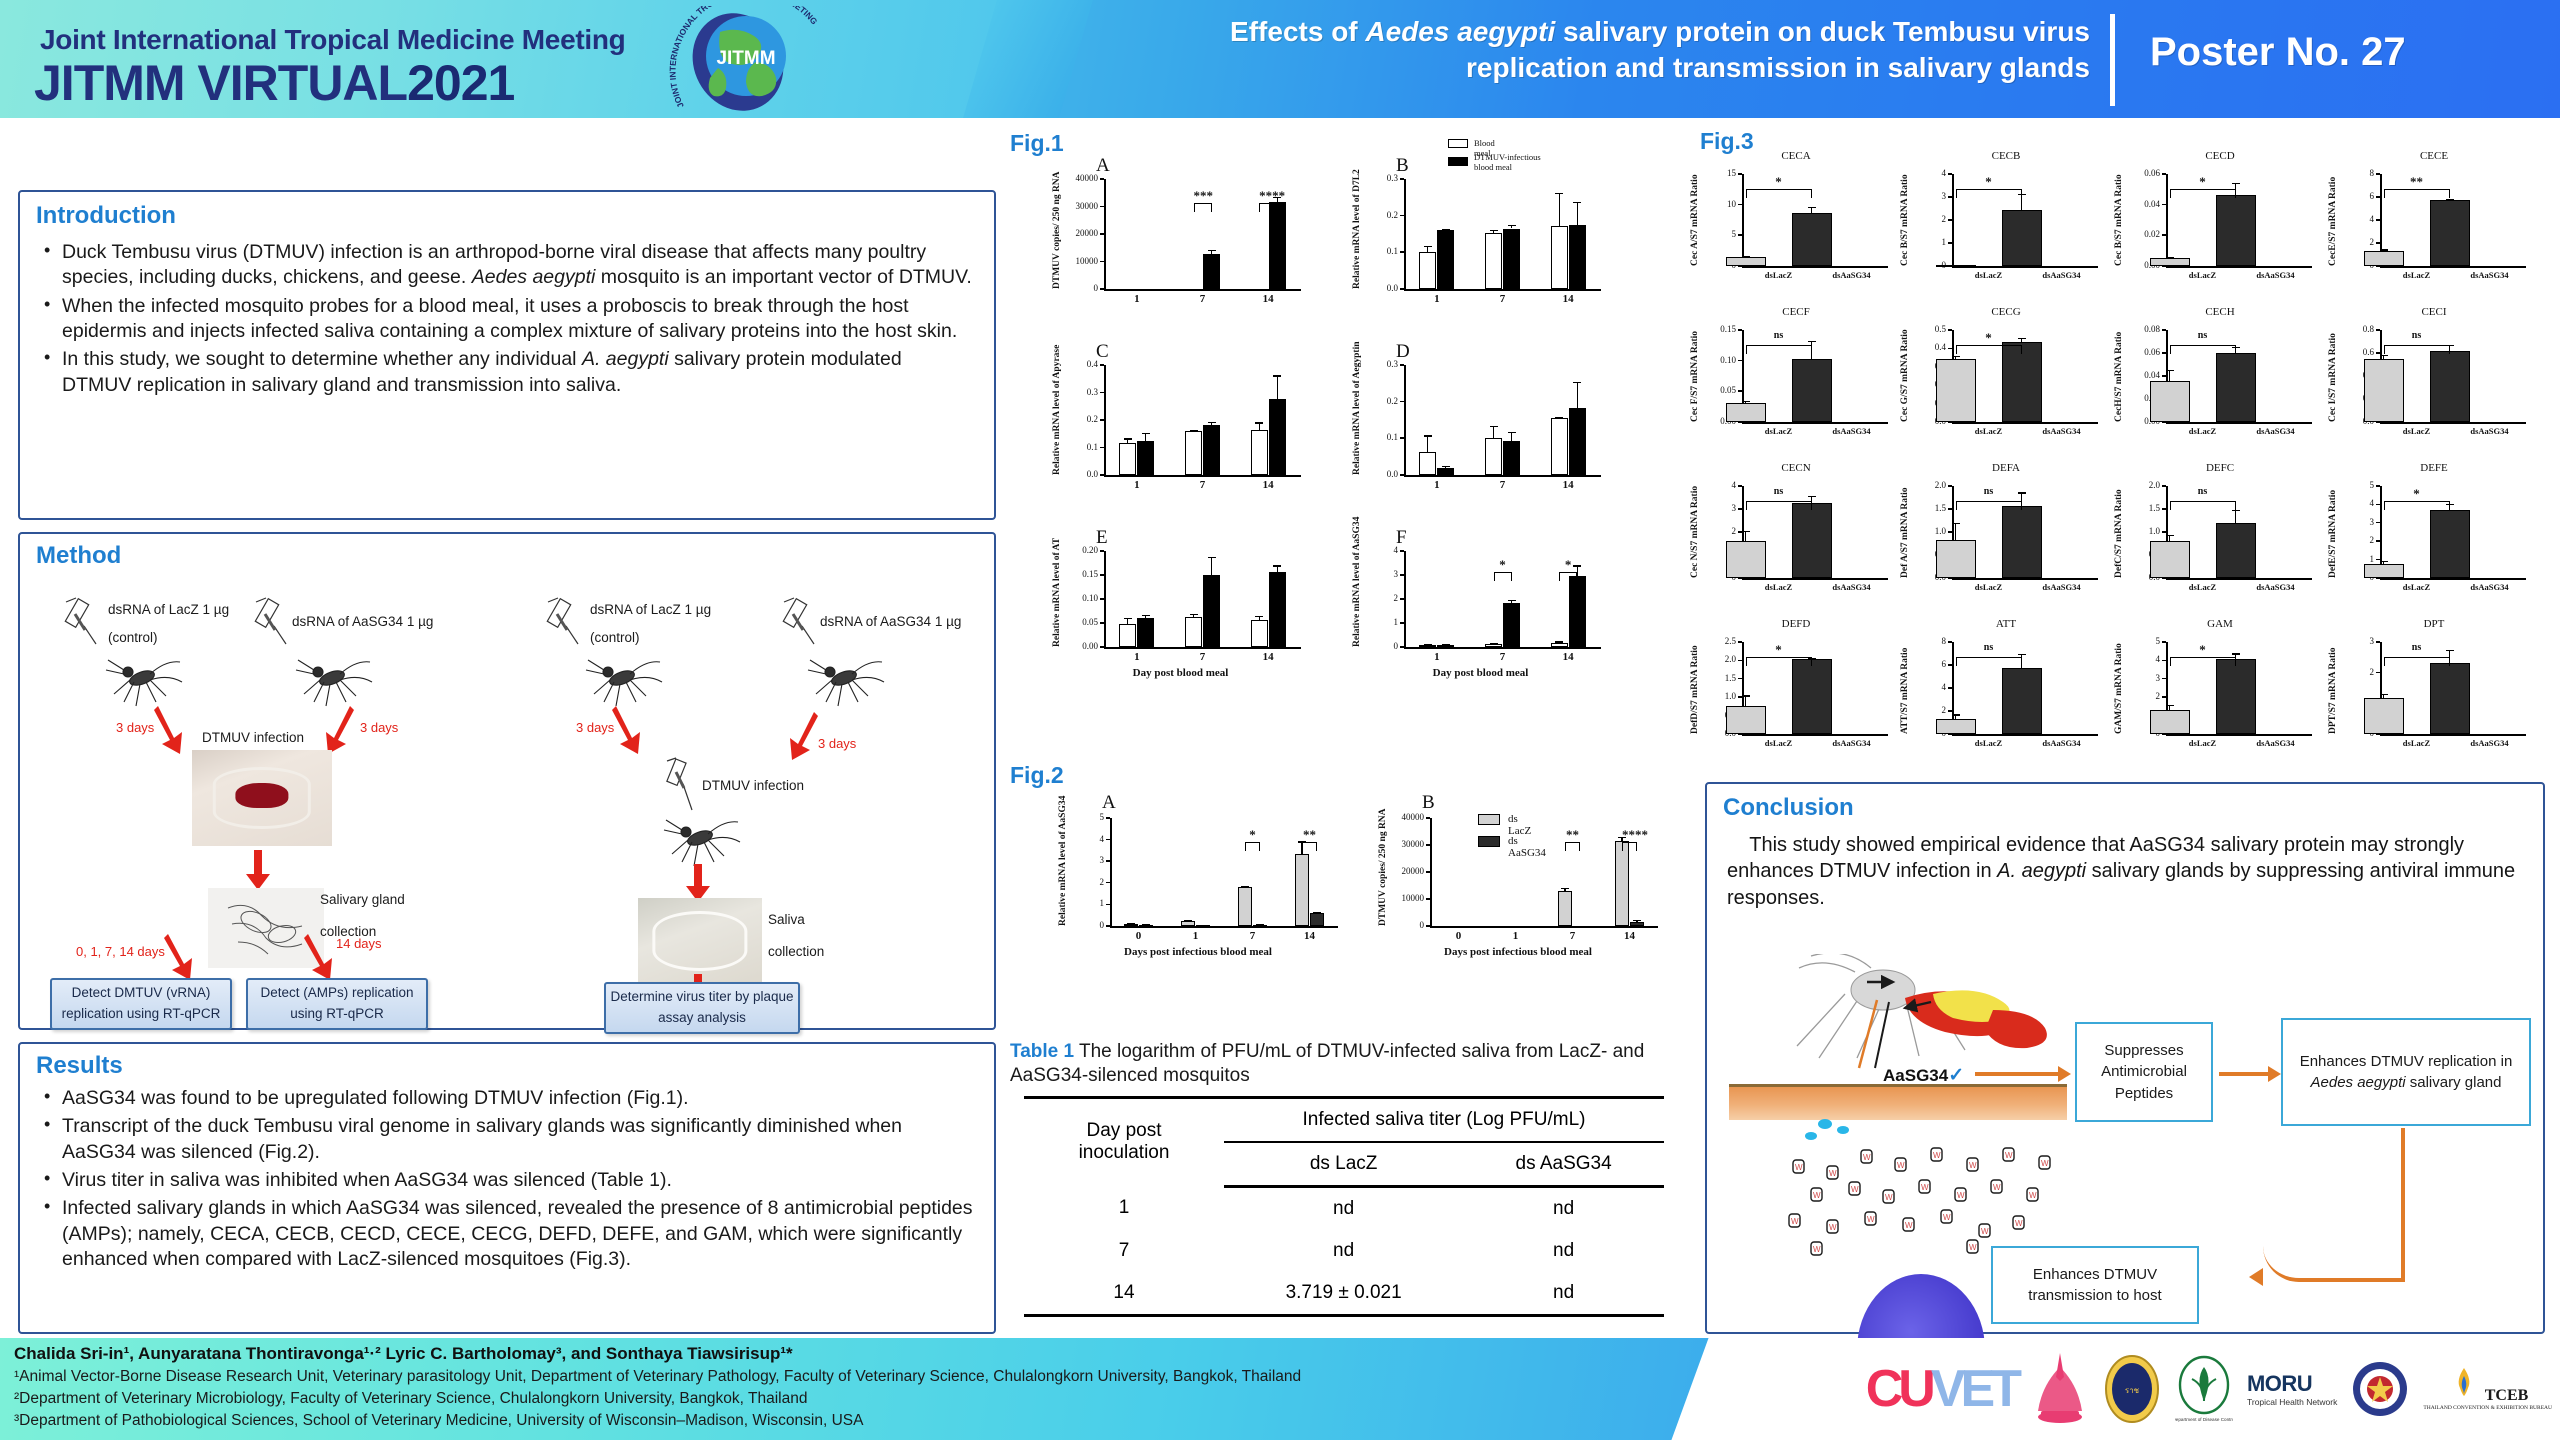  I want to click on fig1-chart-a-sig-label: ***, so click(1203, 196).